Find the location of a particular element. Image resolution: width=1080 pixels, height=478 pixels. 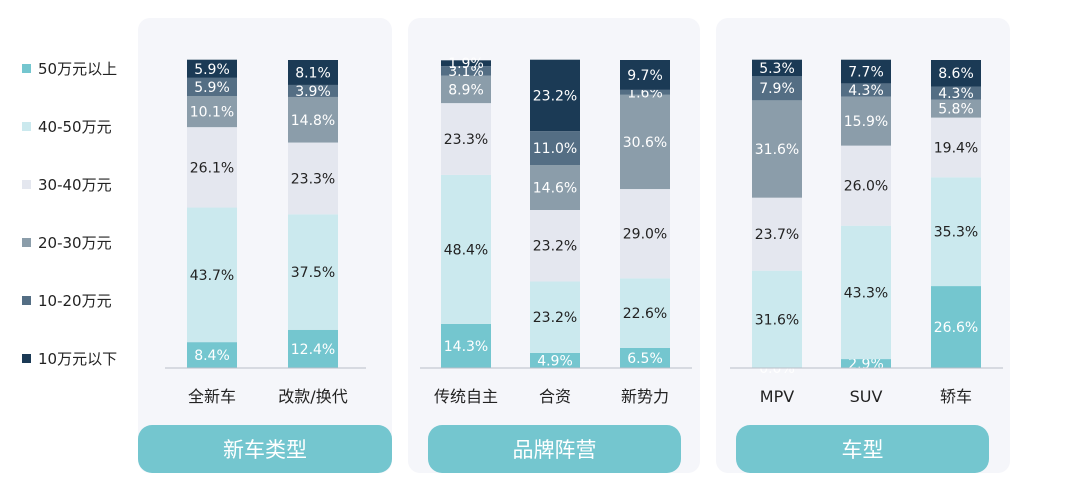

data-label: 7.7% is located at coordinates (866, 73).